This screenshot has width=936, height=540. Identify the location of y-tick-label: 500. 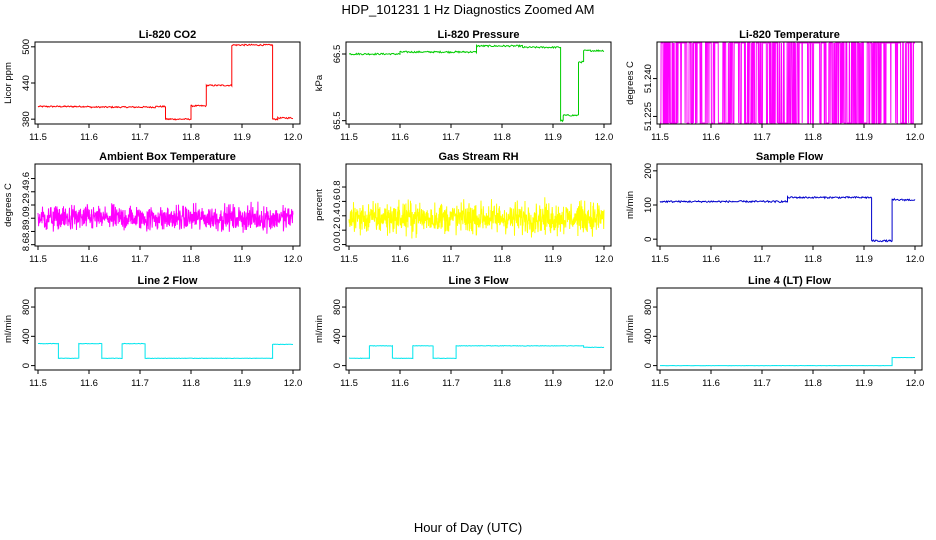
(26, 47).